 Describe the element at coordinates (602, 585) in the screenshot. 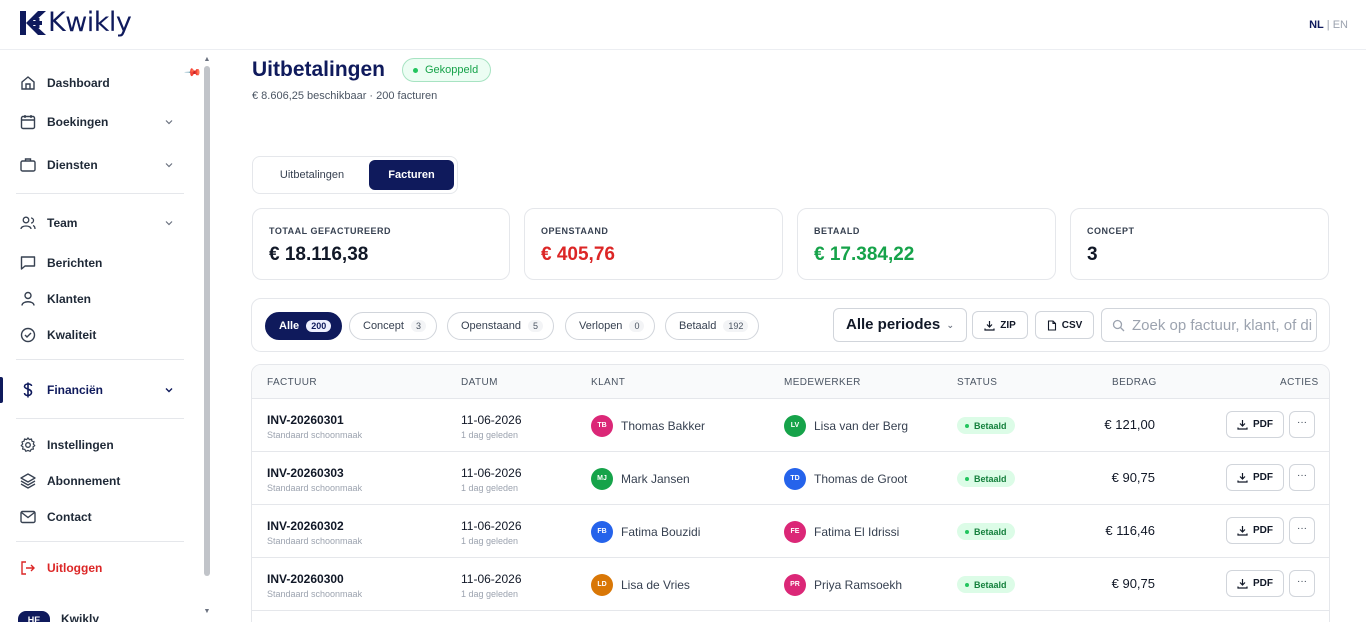

I see `client-avatar: LD` at that location.